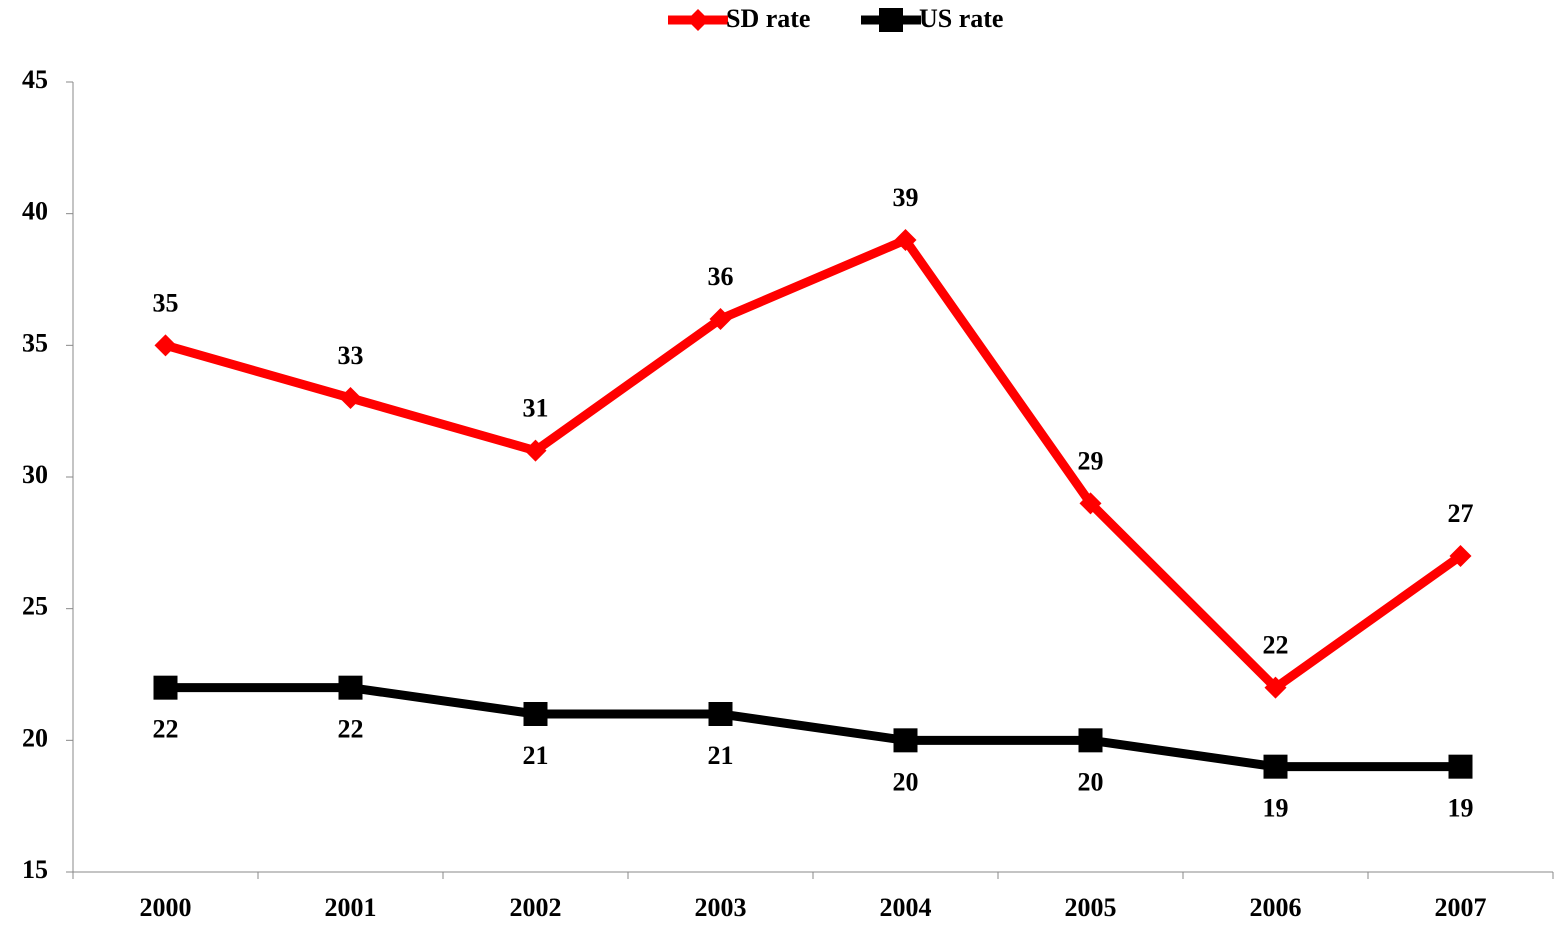 The image size is (1555, 925). Describe the element at coordinates (1461, 907) in the screenshot. I see `x-tick-label: 2007` at that location.